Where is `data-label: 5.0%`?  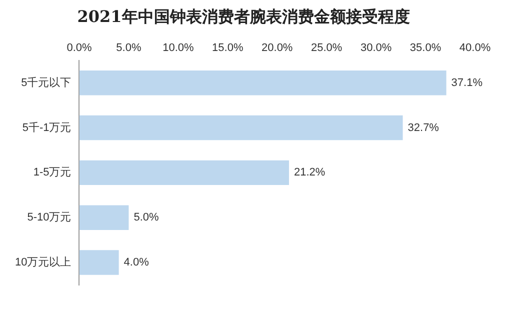 data-label: 5.0% is located at coordinates (146, 218).